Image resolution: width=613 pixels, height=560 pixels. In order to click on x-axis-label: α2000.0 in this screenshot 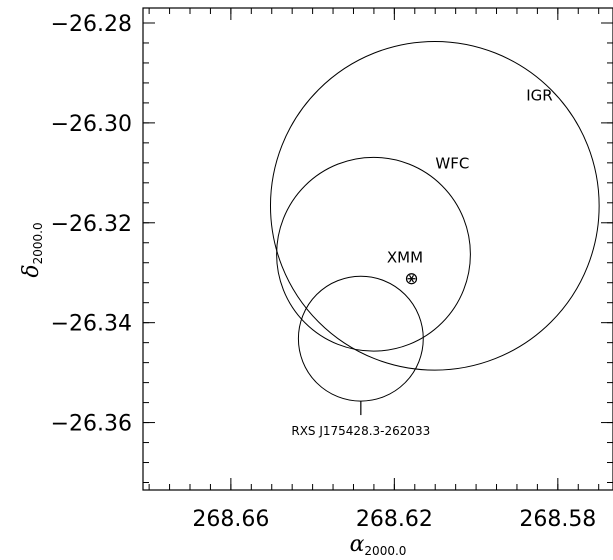, I will do `click(378, 545)`.